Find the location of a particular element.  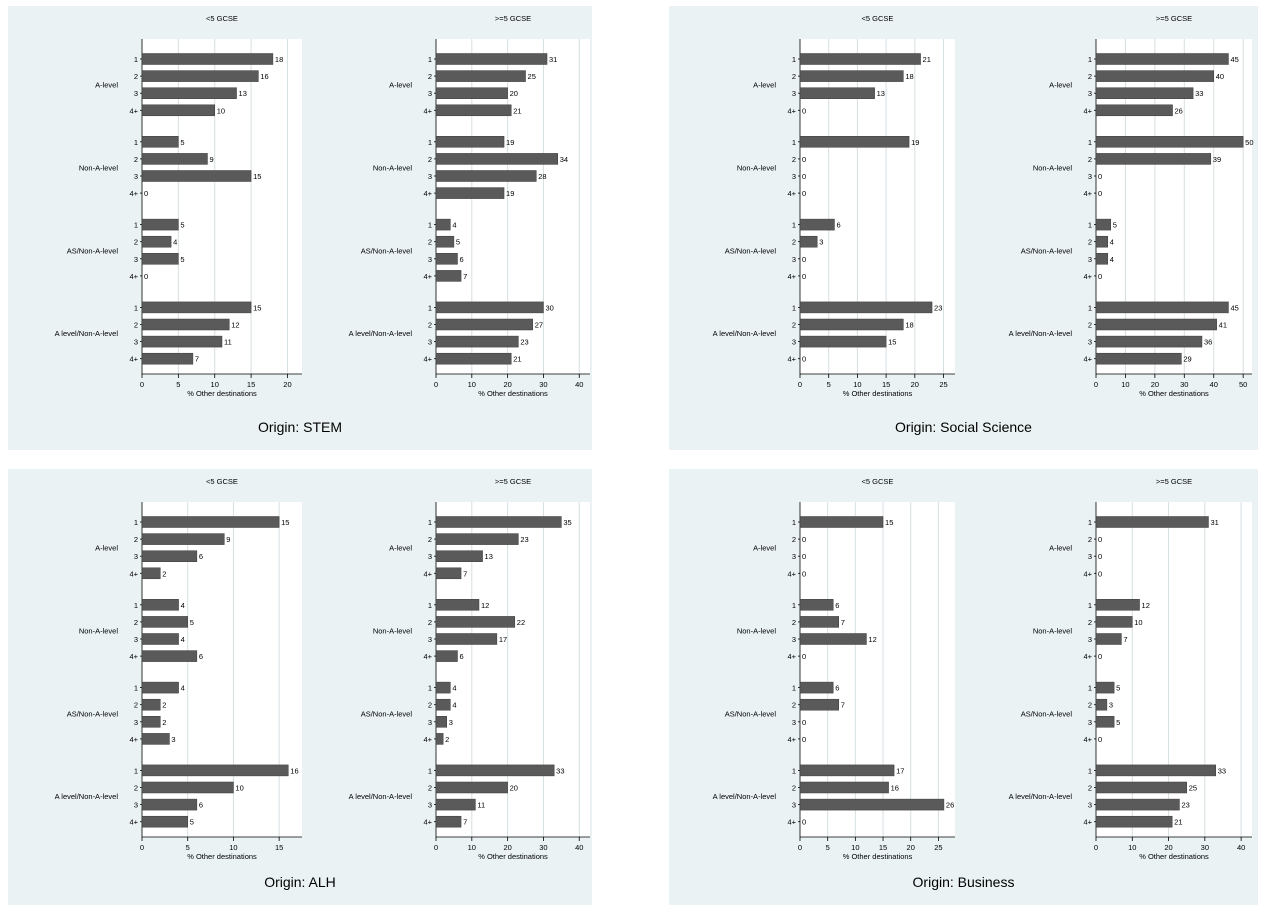

origin-title: Origin: ALH is located at coordinates (300, 882).